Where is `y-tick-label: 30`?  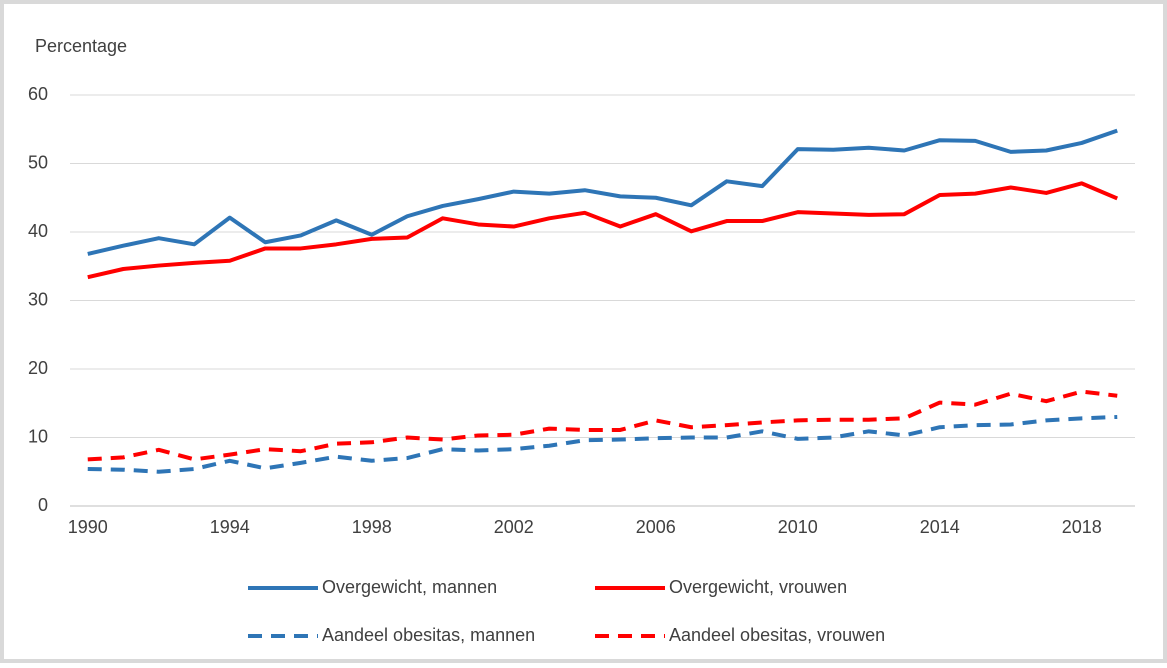
y-tick-label: 30 is located at coordinates (38, 299).